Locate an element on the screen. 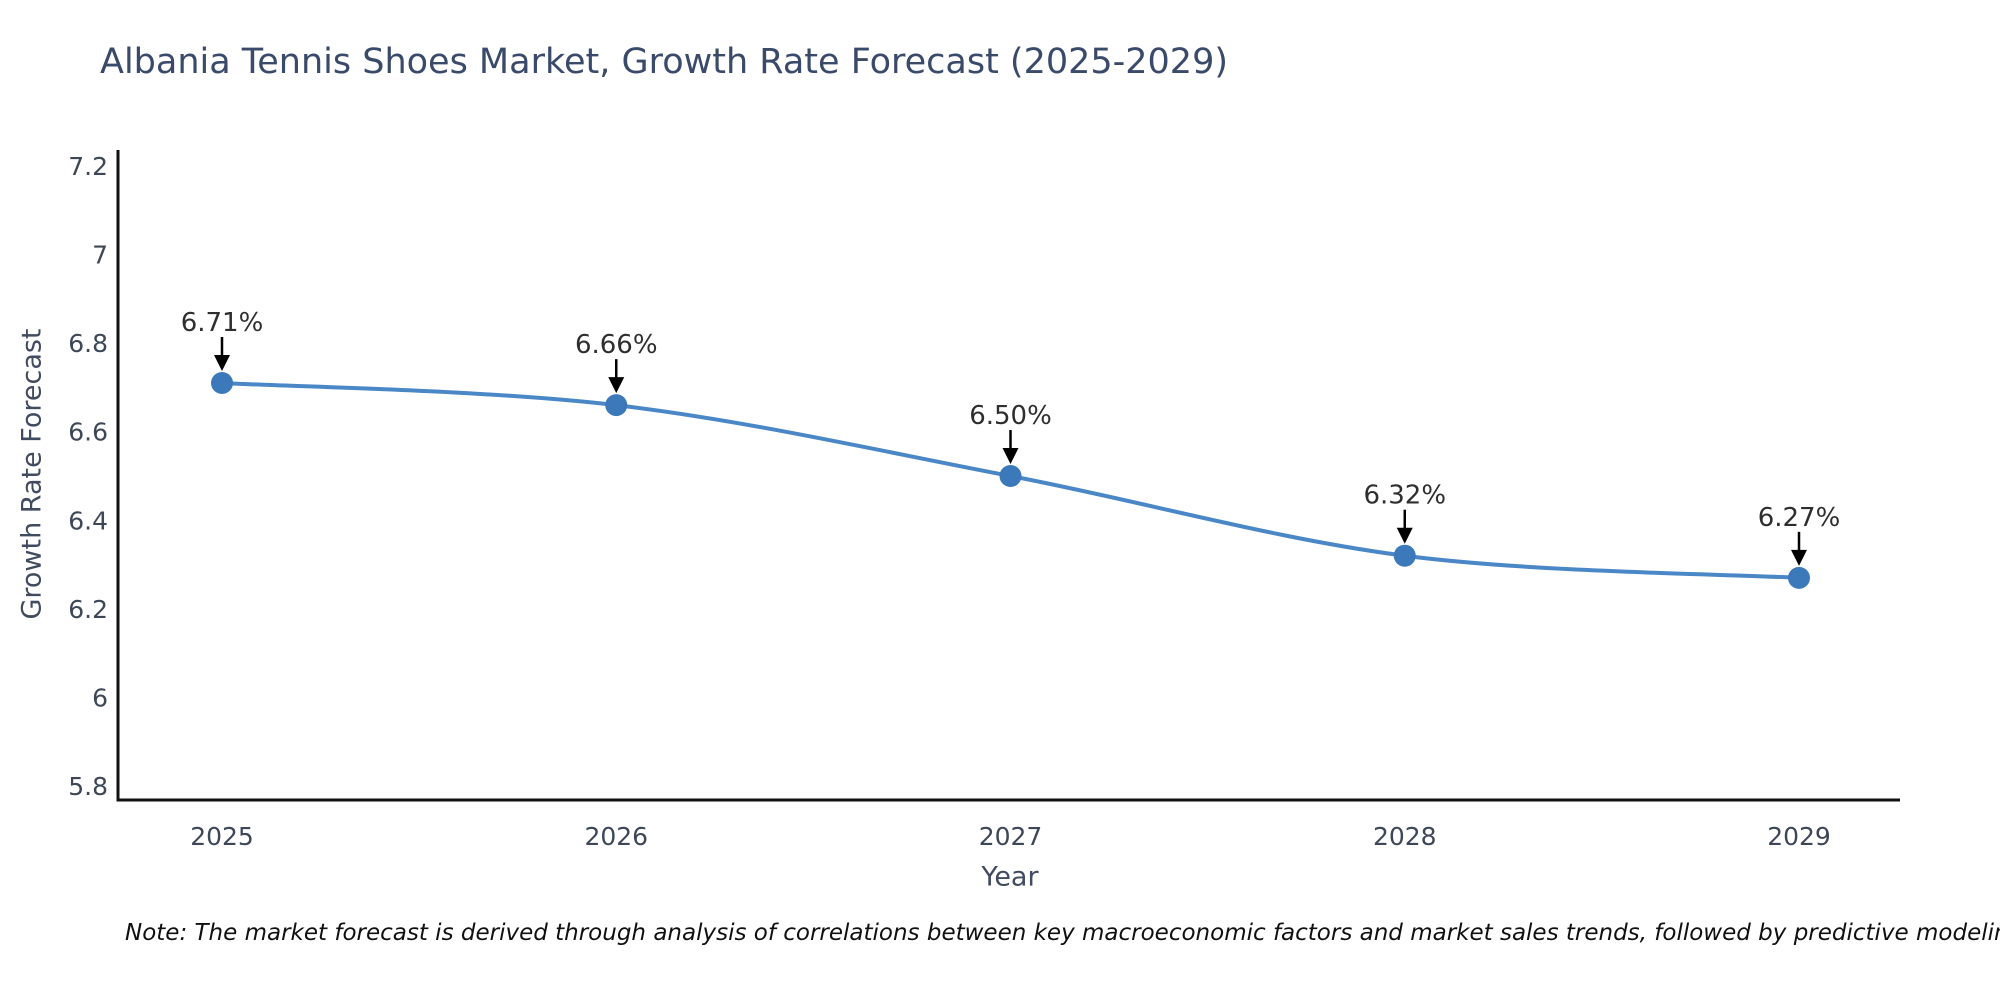 This screenshot has height=1000, width=2000. y-tick-label: 5.8 is located at coordinates (88, 786).